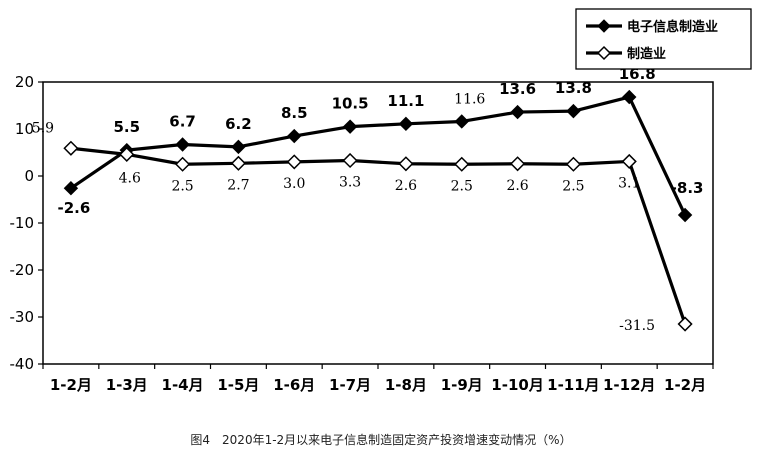 The image size is (762, 460). I want to click on y-tick-label: 0, so click(29, 176).